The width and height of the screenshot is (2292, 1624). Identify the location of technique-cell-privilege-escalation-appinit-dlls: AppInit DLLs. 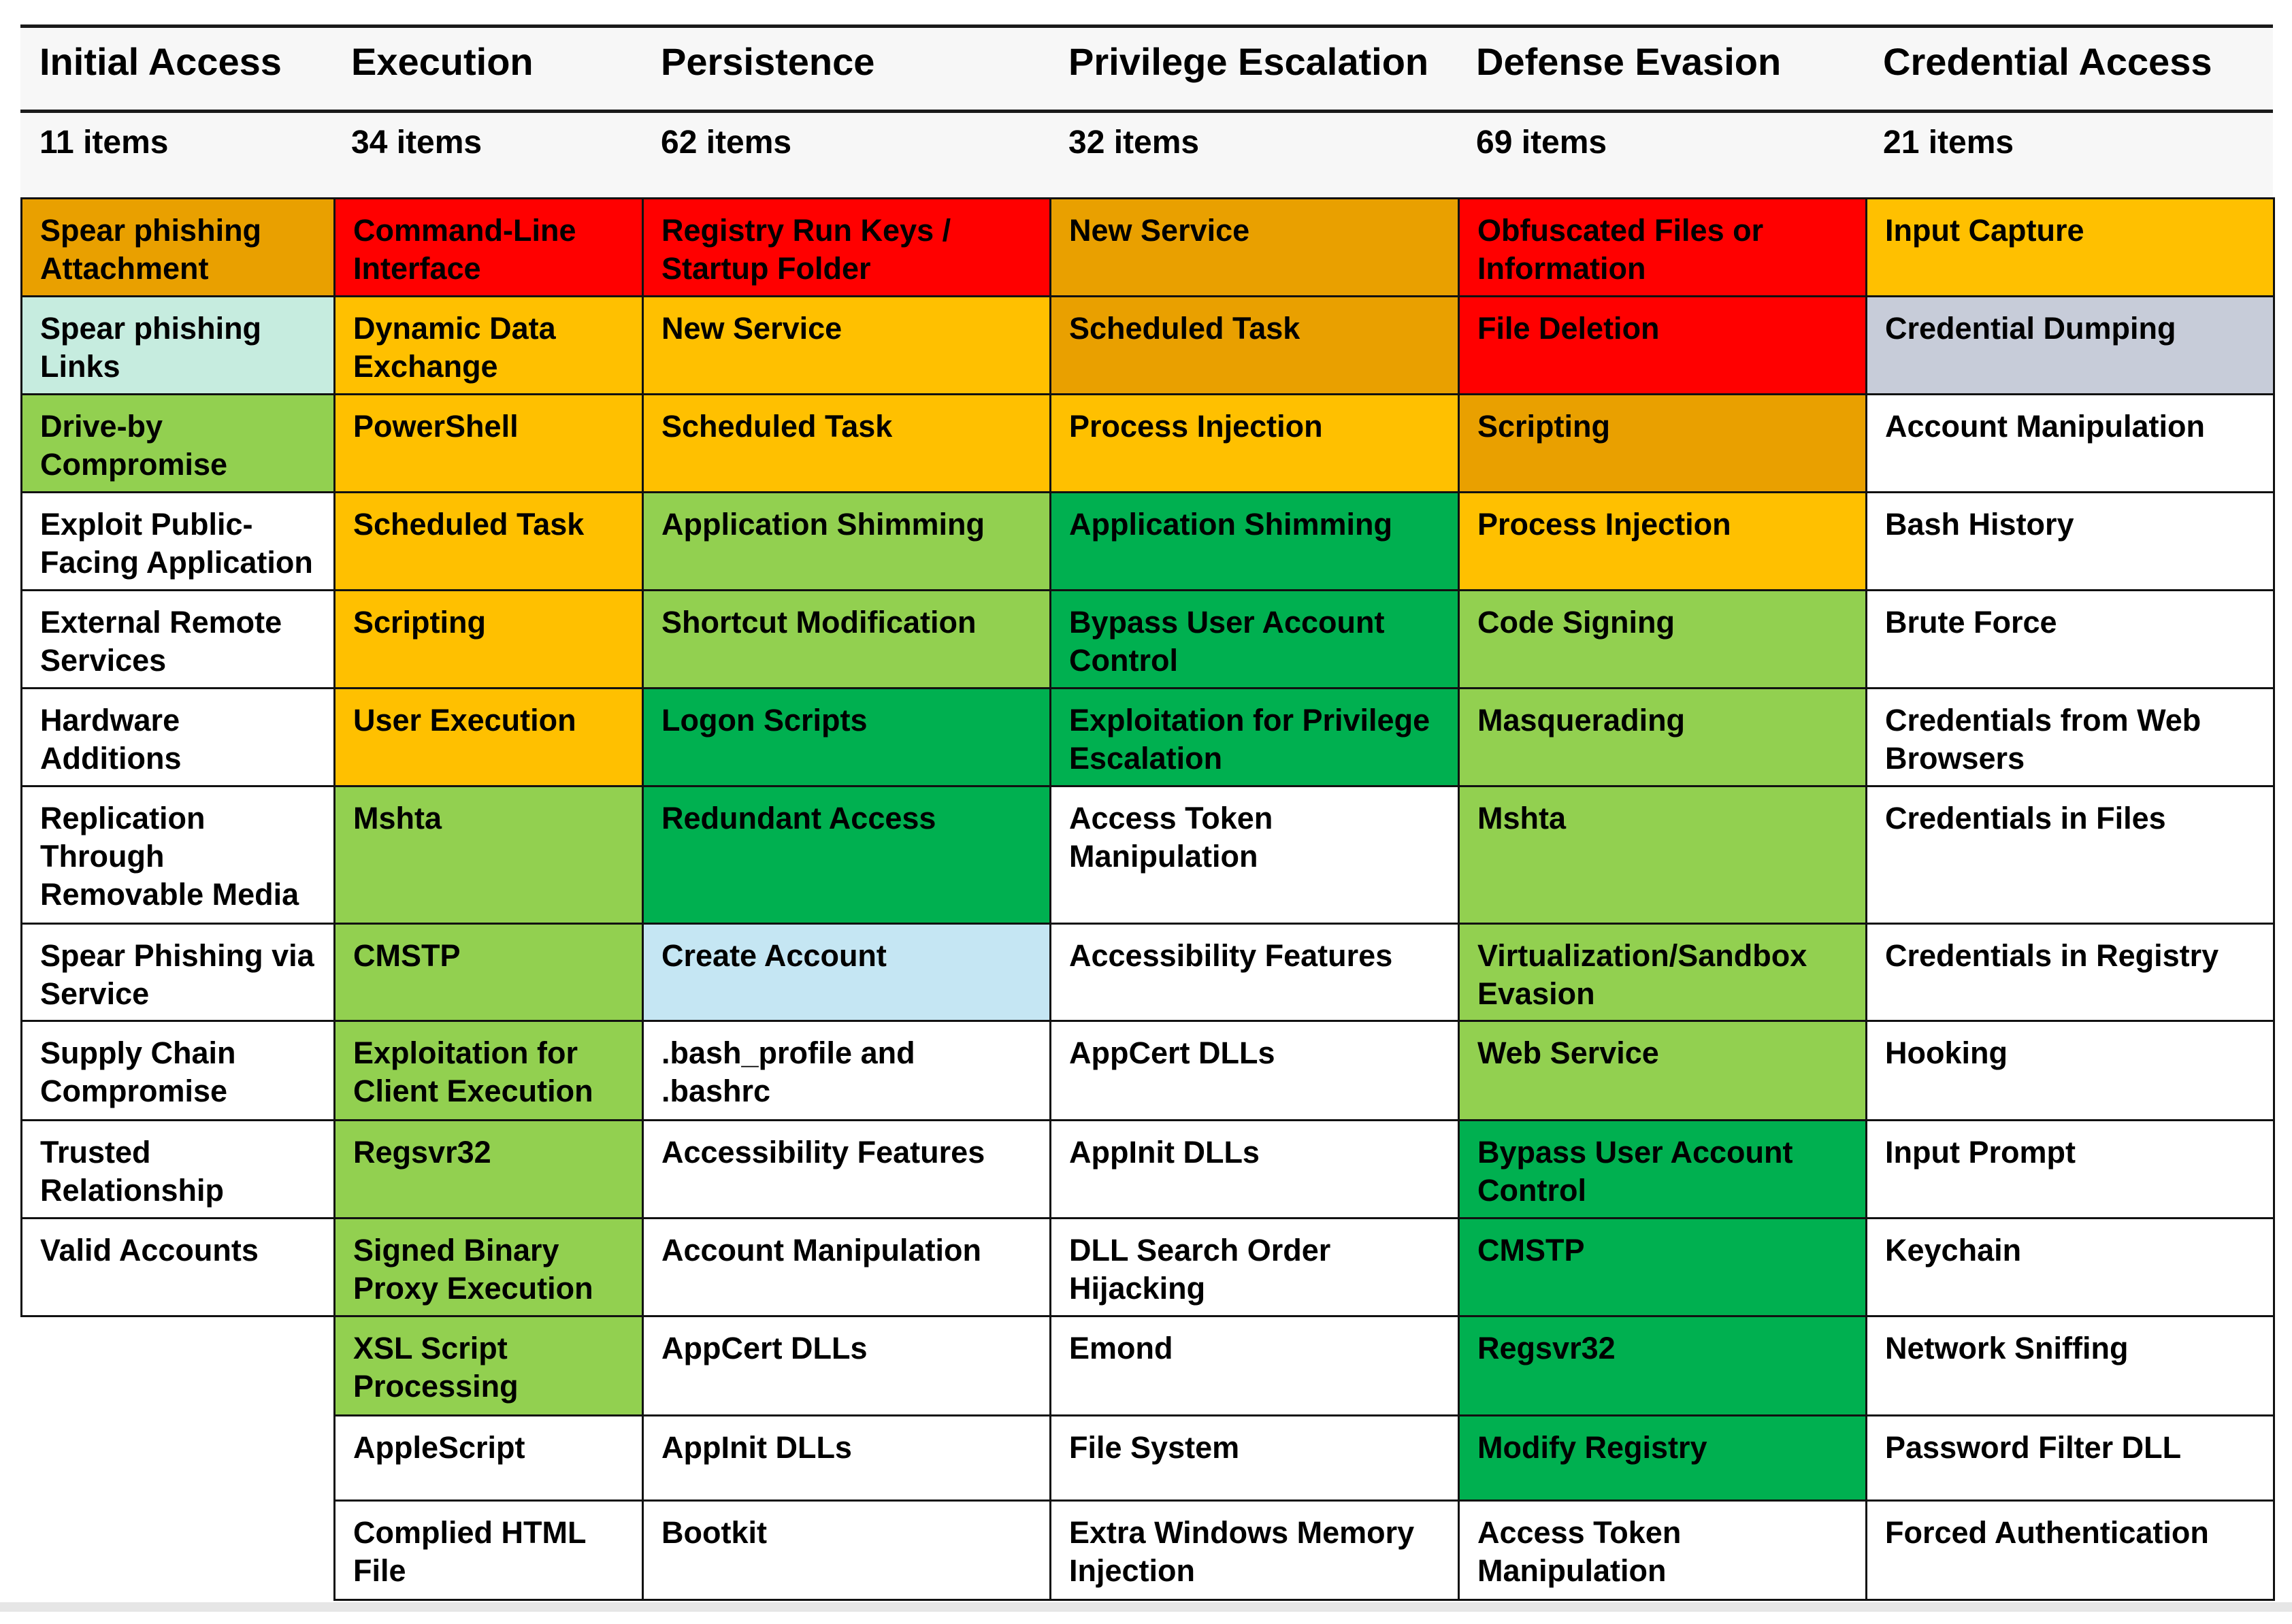
(1254, 1169).